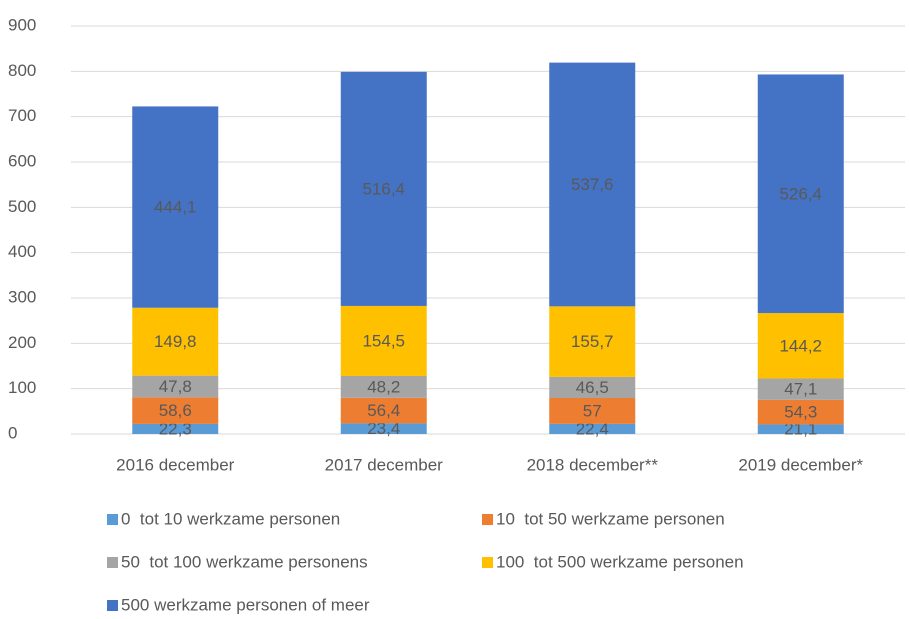 Image resolution: width=910 pixels, height=619 pixels. I want to click on x-tick-label: 2019 december*, so click(800, 464).